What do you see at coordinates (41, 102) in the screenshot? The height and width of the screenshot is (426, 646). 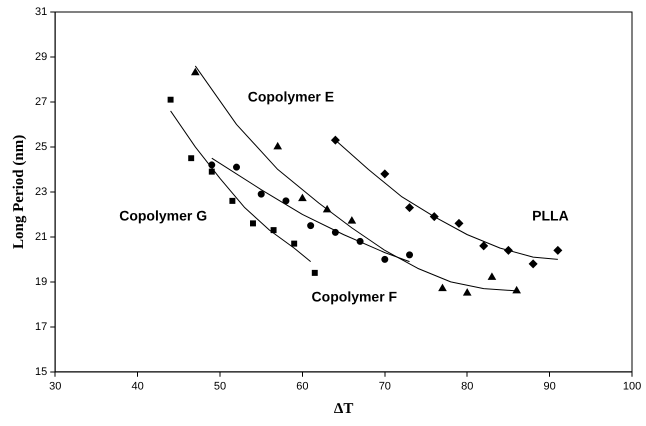 I see `y-tick-label: 27` at bounding box center [41, 102].